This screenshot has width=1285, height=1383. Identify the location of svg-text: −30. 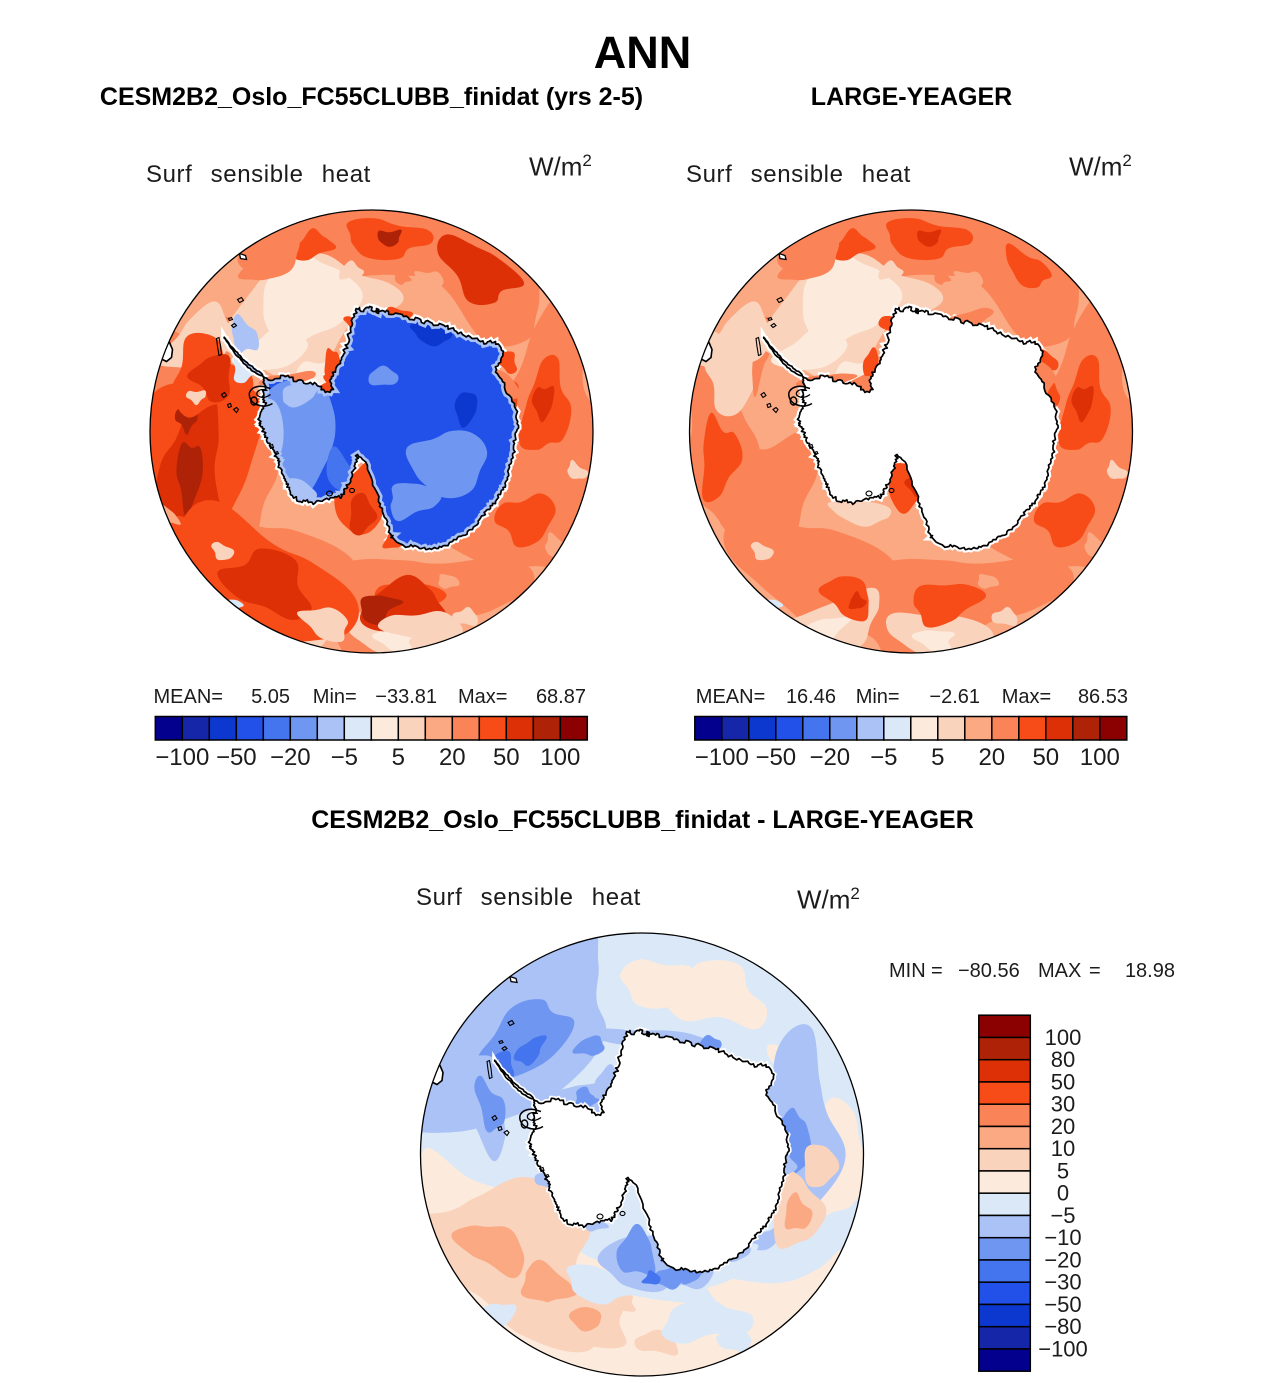
(1062, 1282).